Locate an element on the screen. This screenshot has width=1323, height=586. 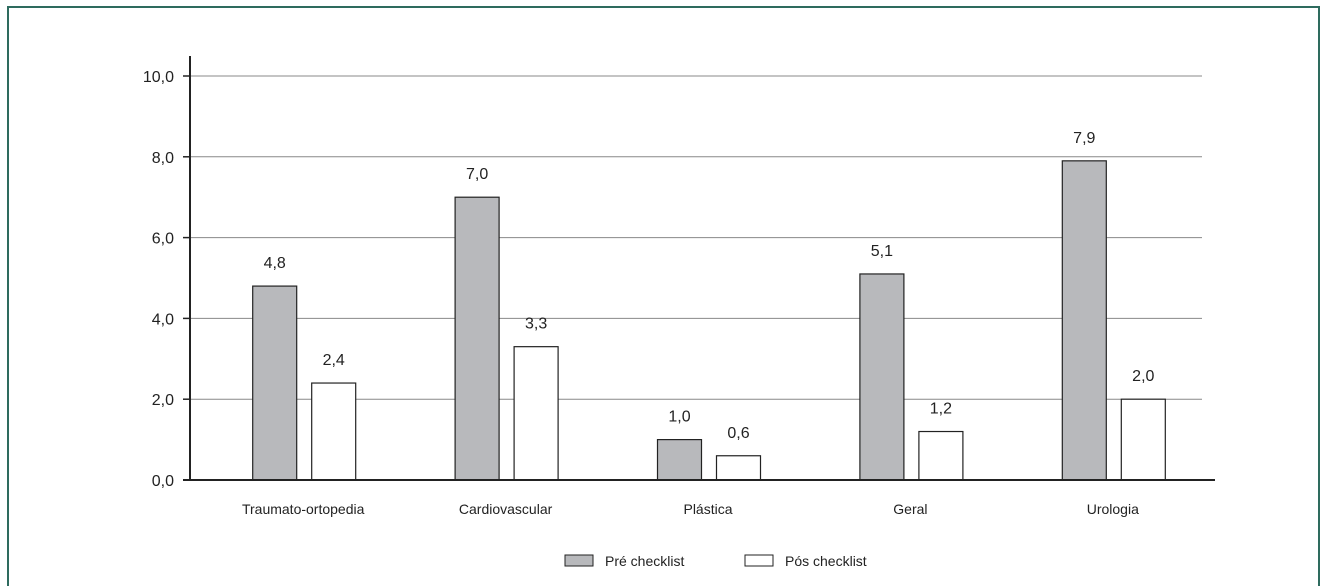
data-label-pos-checklist: 1,2 is located at coordinates (941, 409).